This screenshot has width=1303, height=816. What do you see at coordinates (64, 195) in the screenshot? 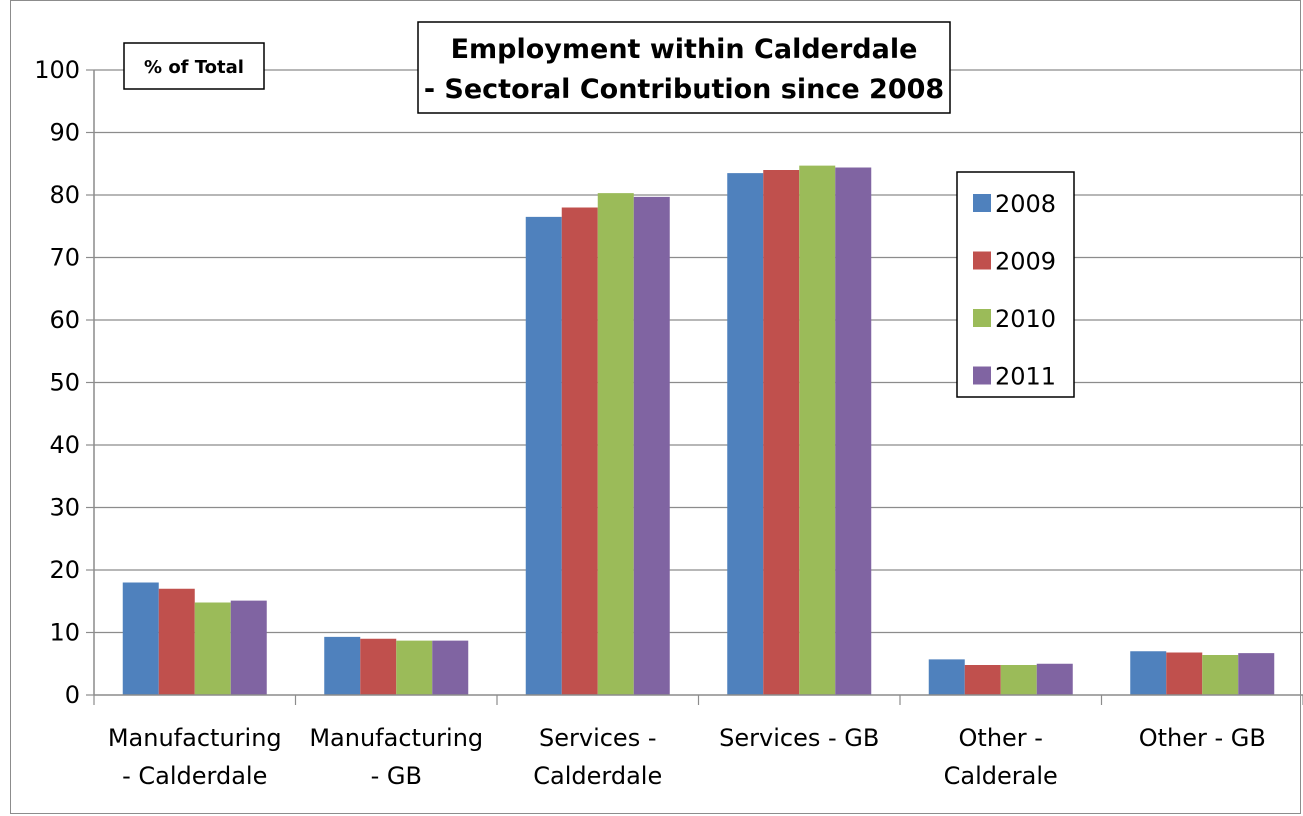
I see `y-tick-label: 80` at bounding box center [64, 195].